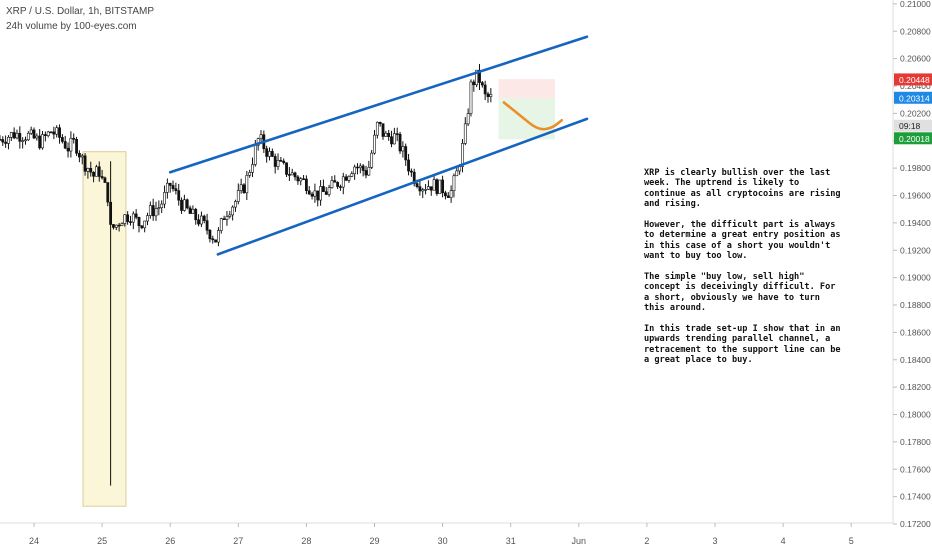  What do you see at coordinates (104, 329) in the screenshot?
I see `highlight-box` at bounding box center [104, 329].